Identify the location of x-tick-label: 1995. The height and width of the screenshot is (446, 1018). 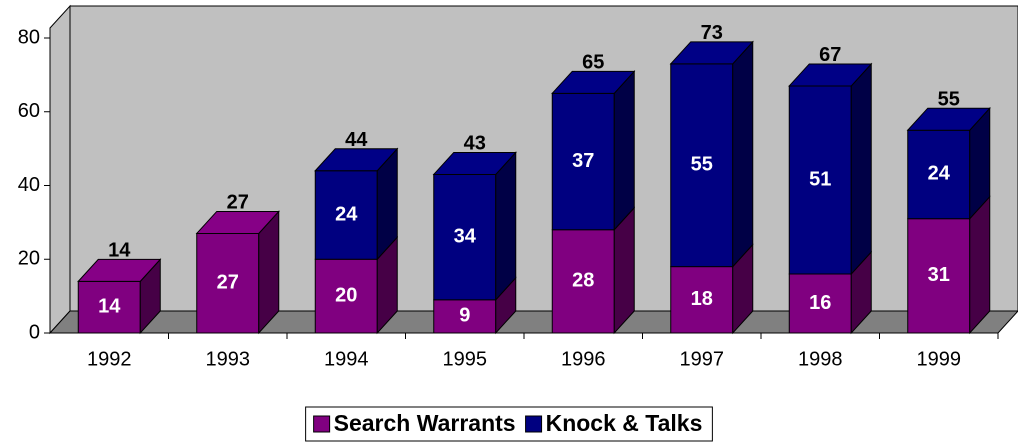
(465, 359).